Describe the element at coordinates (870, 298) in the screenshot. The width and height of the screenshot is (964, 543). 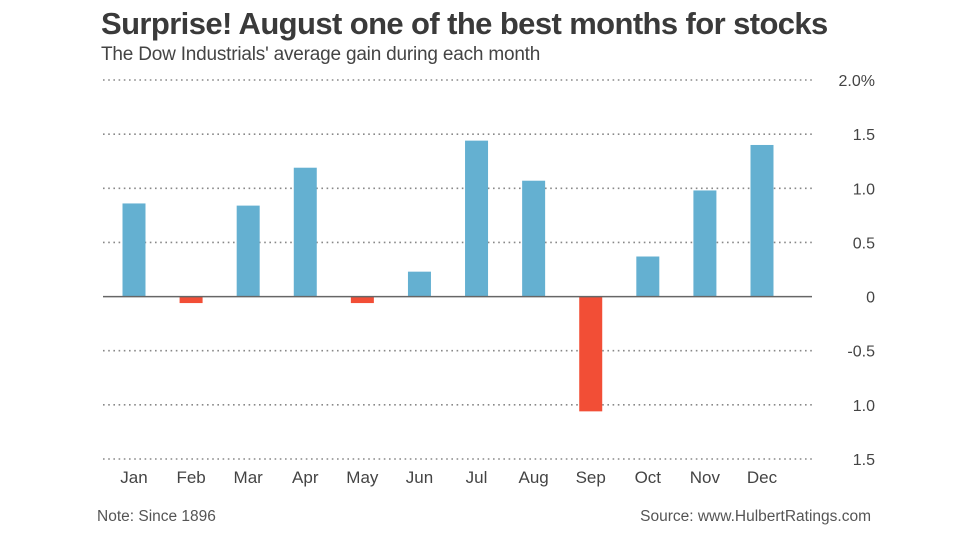
I see `y-tick-label: 0` at that location.